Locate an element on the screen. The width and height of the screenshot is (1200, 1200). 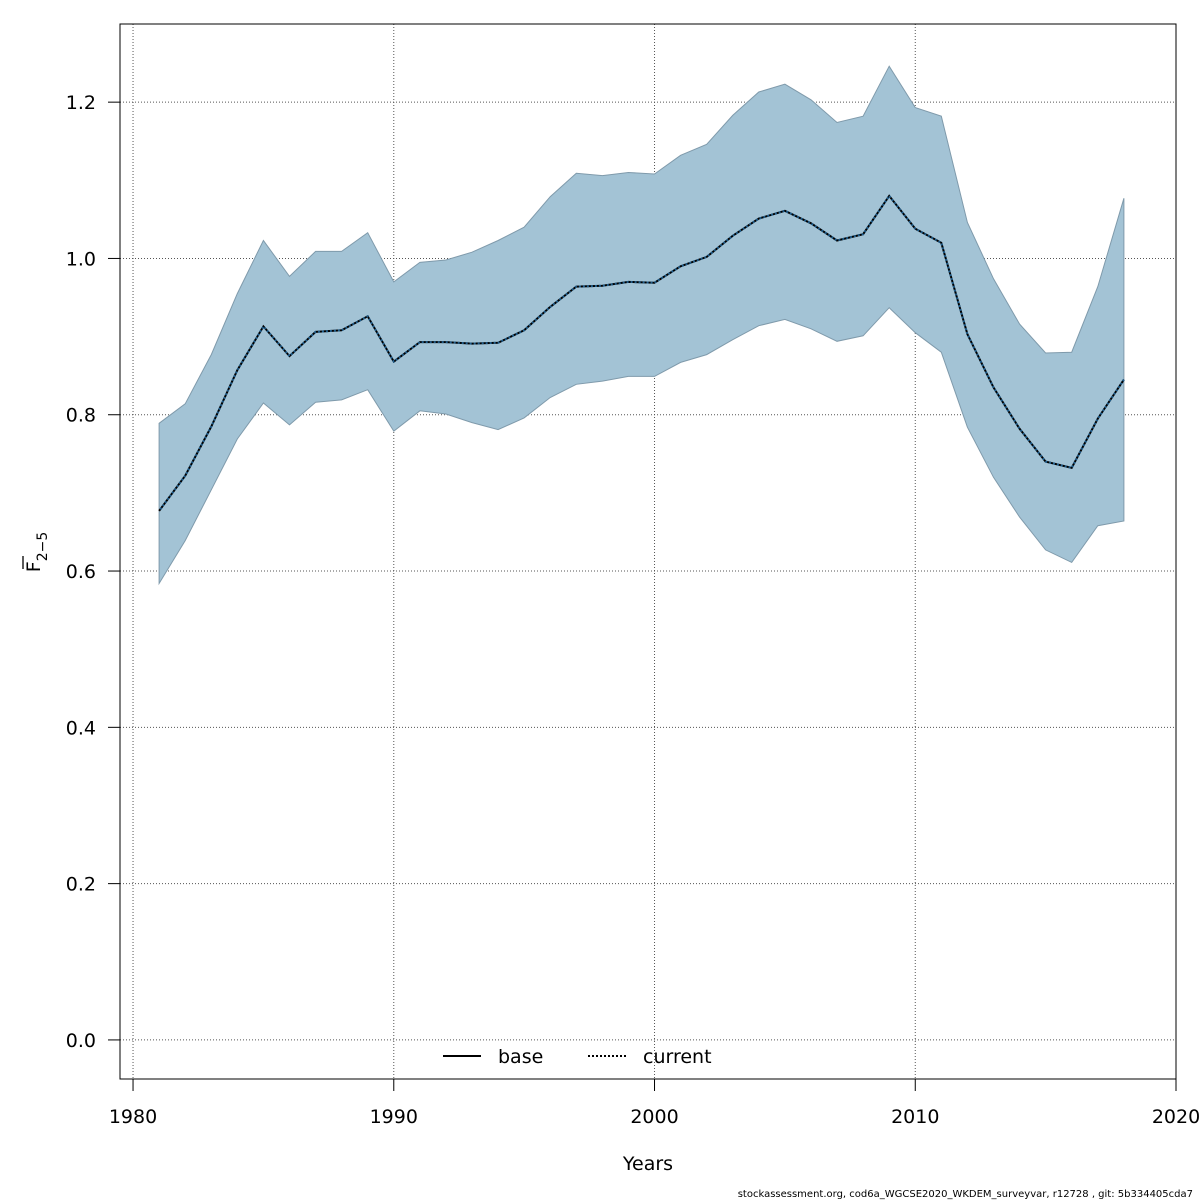
x-tick-label: 1990 is located at coordinates (394, 1117).